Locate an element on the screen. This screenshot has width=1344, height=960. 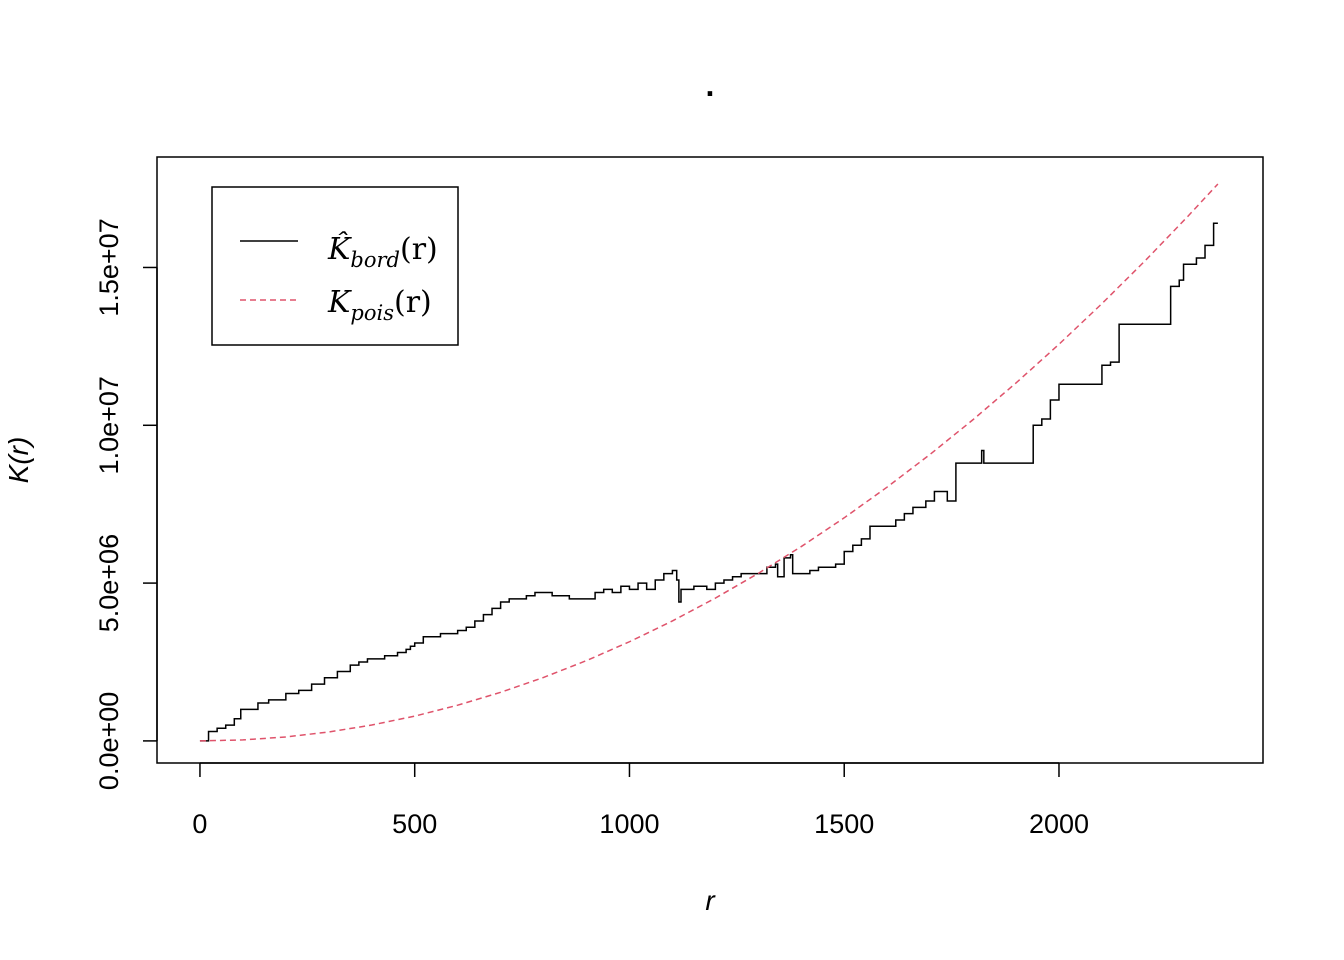
x-tick-label: 1000 is located at coordinates (629, 824).